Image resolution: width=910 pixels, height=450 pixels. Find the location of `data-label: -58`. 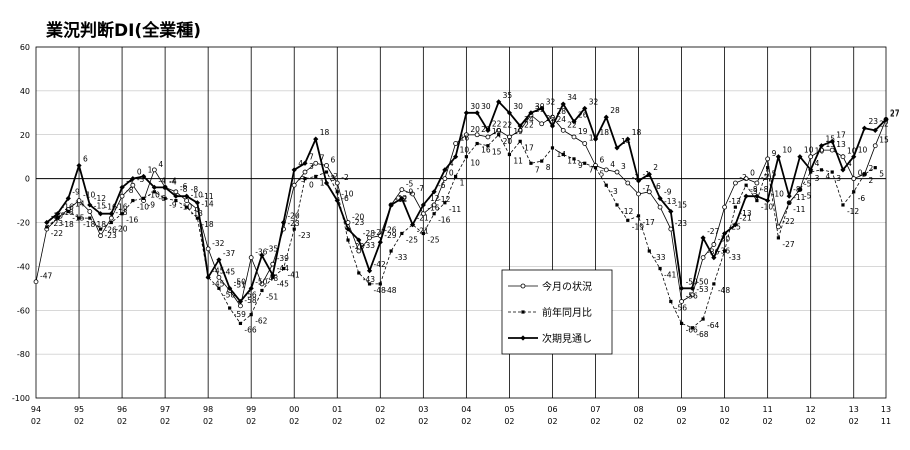

data-label: -58 is located at coordinates (250, 300).